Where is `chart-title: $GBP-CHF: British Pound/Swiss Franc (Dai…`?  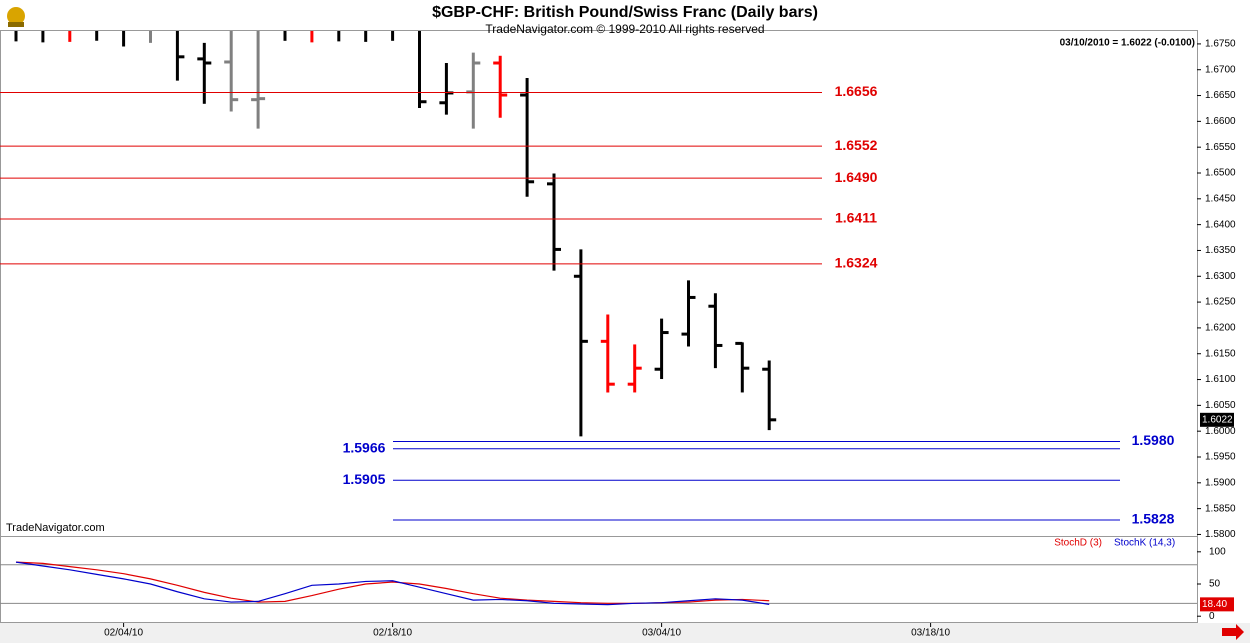 chart-title: $GBP-CHF: British Pound/Swiss Franc (Dai… is located at coordinates (625, 12).